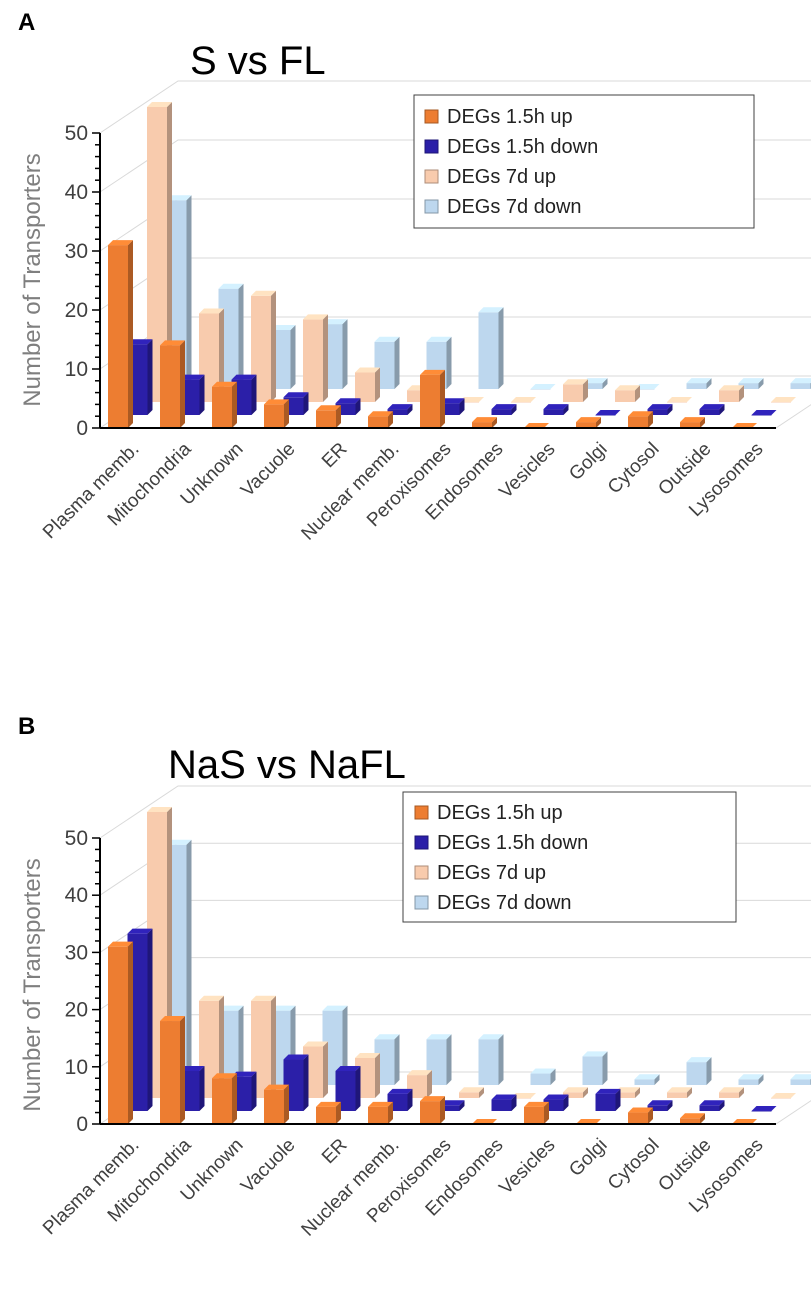 The height and width of the screenshot is (1304, 811). What do you see at coordinates (712, 1105) in the screenshot?
I see `bar-degs-1-5h-down-outside` at bounding box center [712, 1105].